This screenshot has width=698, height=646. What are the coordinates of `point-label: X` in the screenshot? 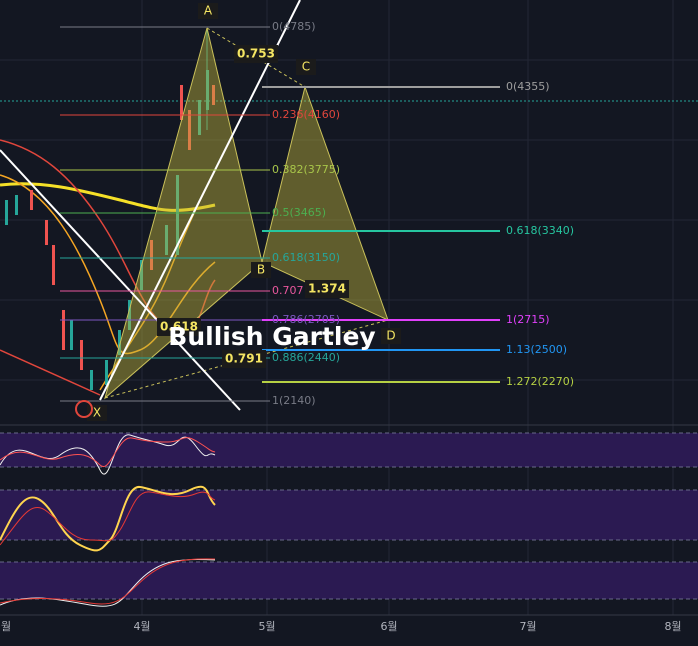 It's located at (97, 413).